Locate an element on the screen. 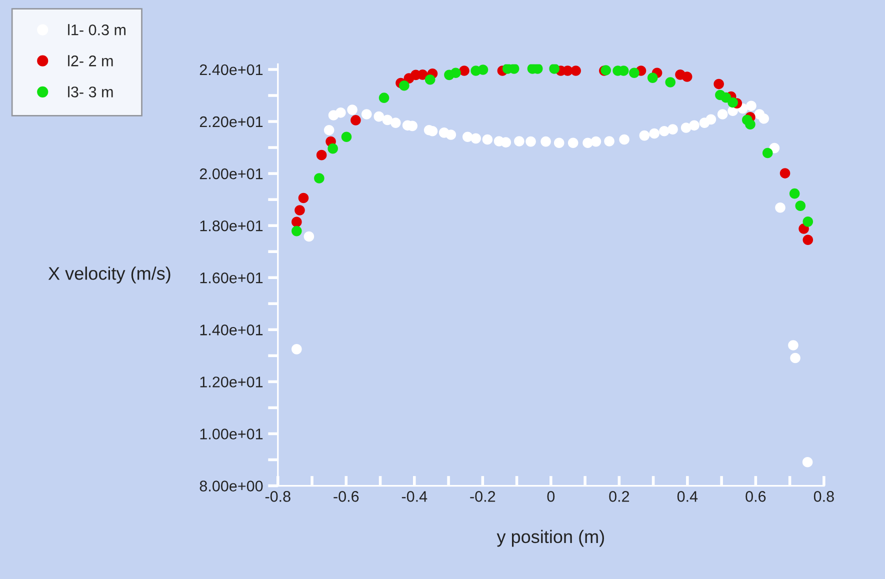 This screenshot has width=885, height=579. y-tick-label: 2.20e+01 is located at coordinates (231, 122).